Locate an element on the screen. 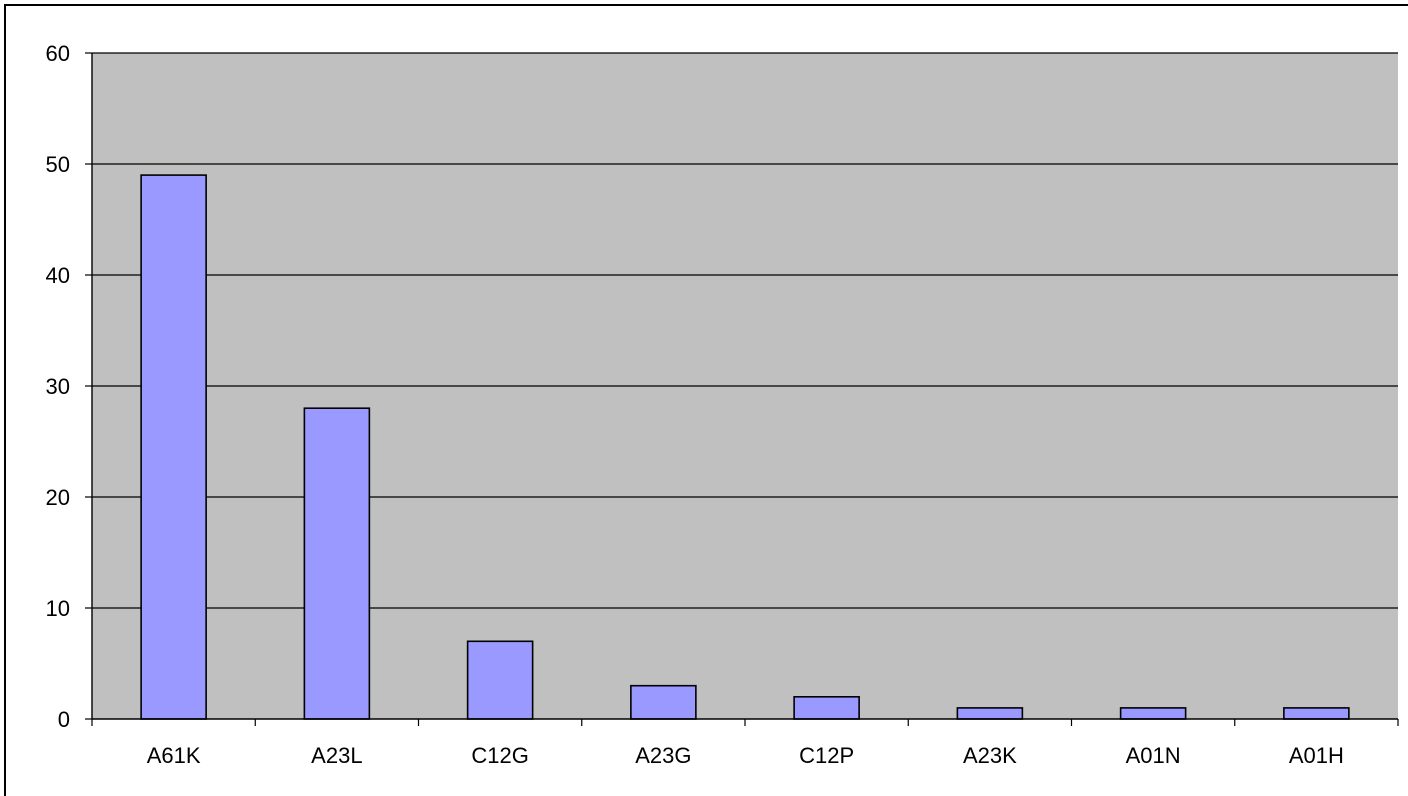 The width and height of the screenshot is (1408, 796). y-tick-label: 30 is located at coordinates (58, 386).